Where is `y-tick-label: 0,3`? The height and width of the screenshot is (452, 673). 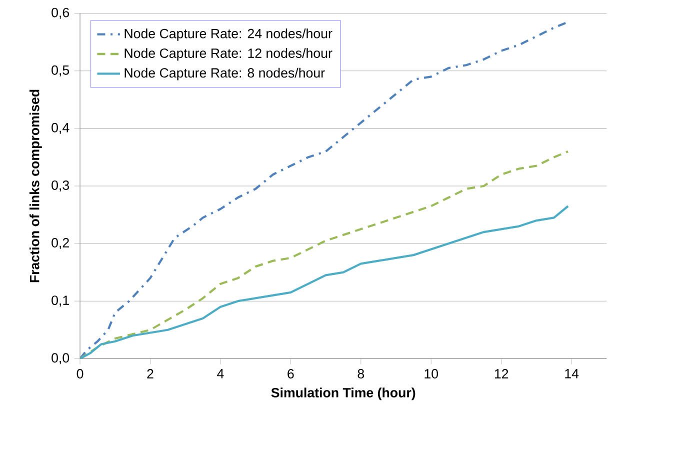 y-tick-label: 0,3 is located at coordinates (61, 186).